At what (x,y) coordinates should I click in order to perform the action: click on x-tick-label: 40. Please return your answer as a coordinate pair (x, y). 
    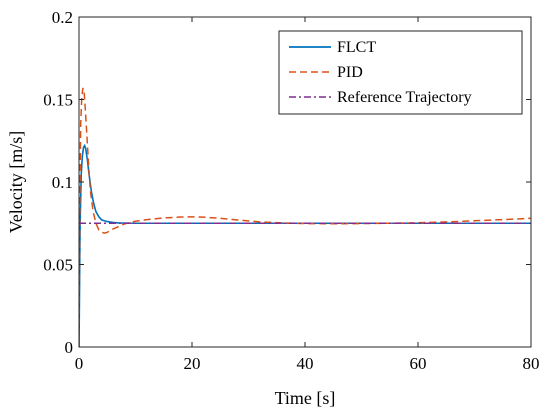
    Looking at the image, I should click on (305, 363).